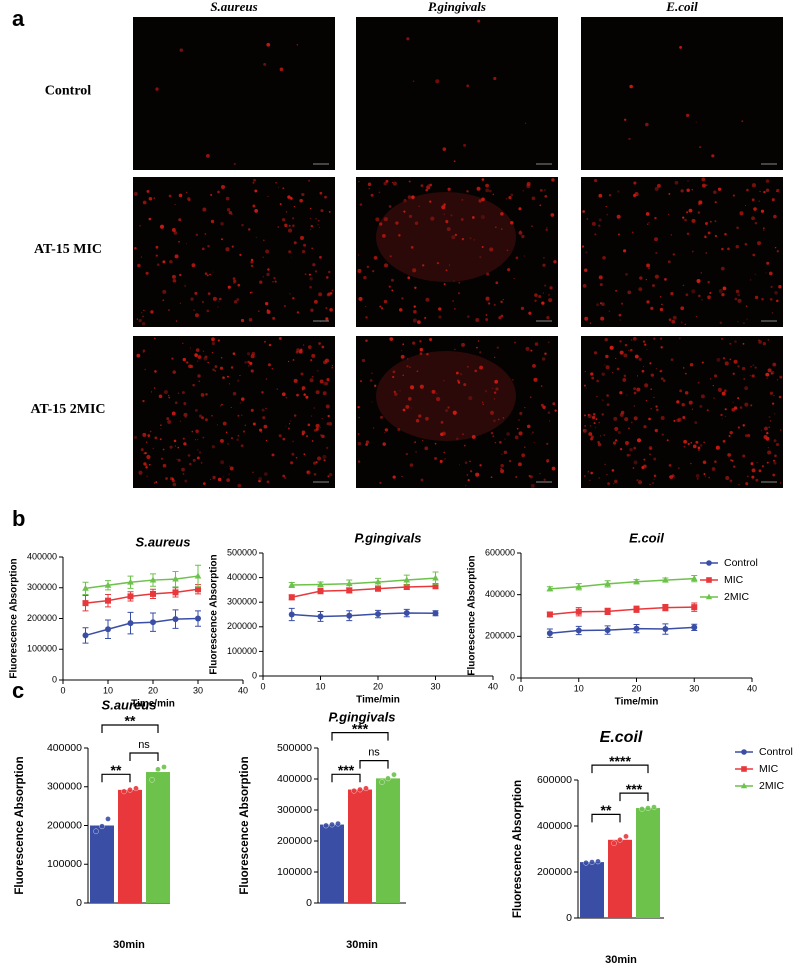 Image resolution: width=800 pixels, height=976 pixels. I want to click on series-line, so click(142, 582).